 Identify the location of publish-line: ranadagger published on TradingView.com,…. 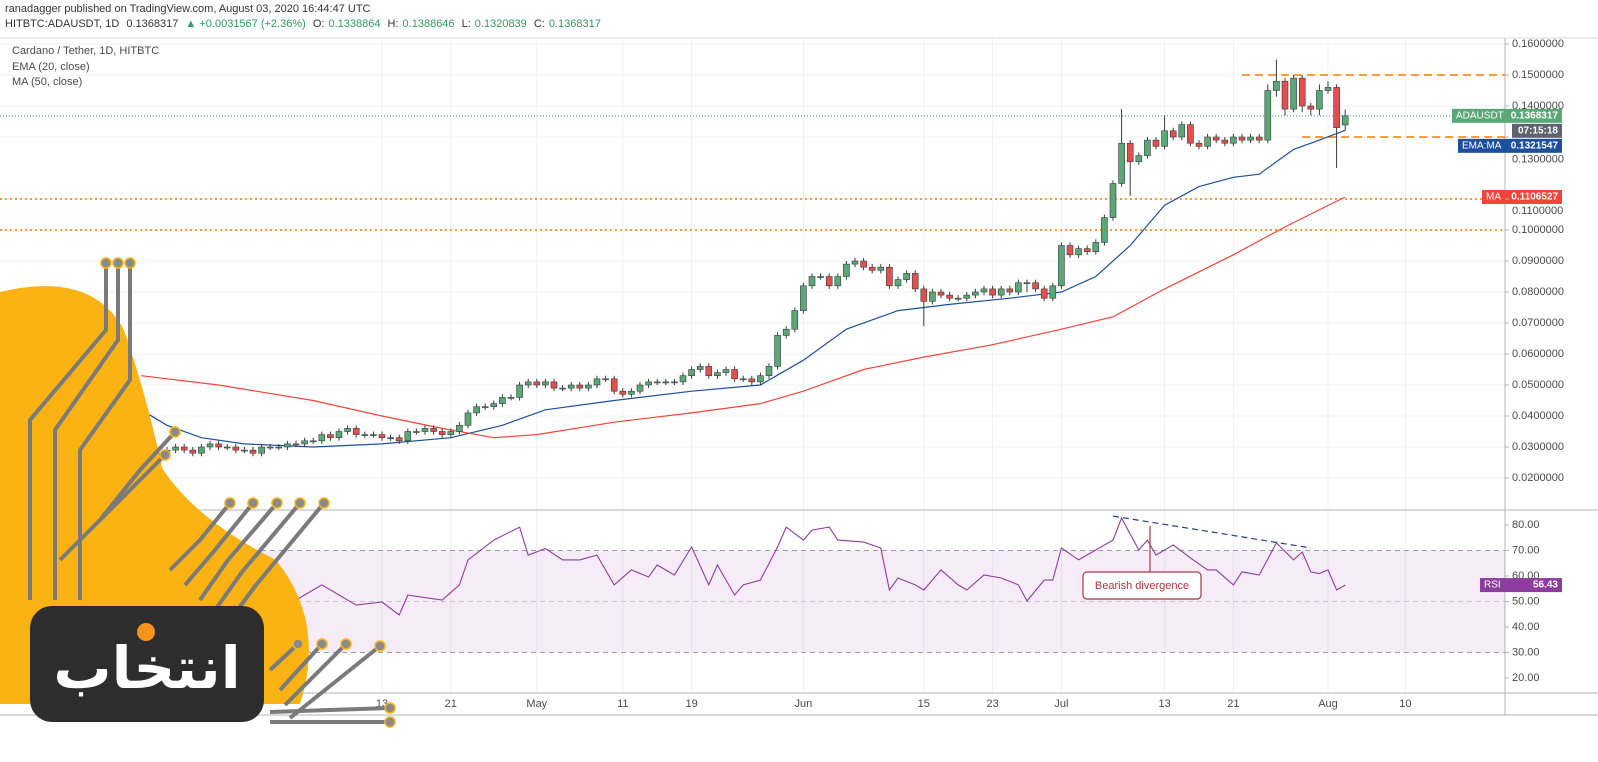
(188, 9).